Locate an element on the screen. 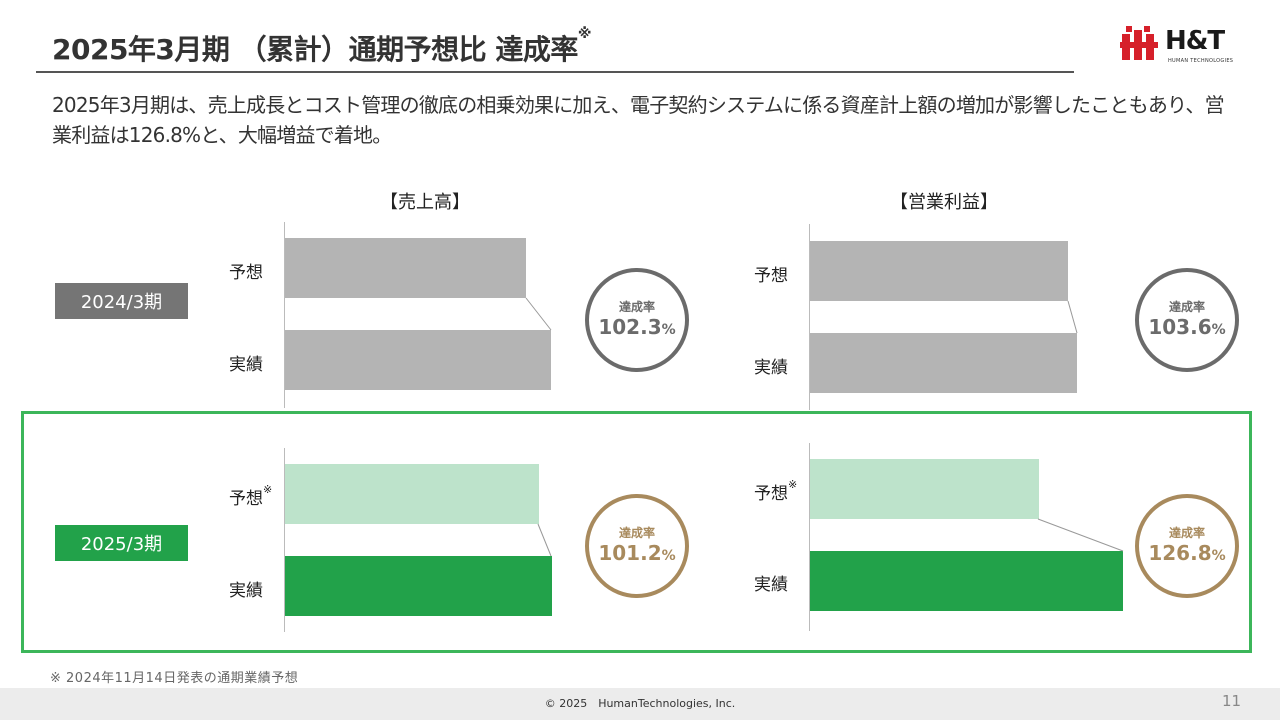 This screenshot has height=720, width=1280. title-divider is located at coordinates (555, 72).